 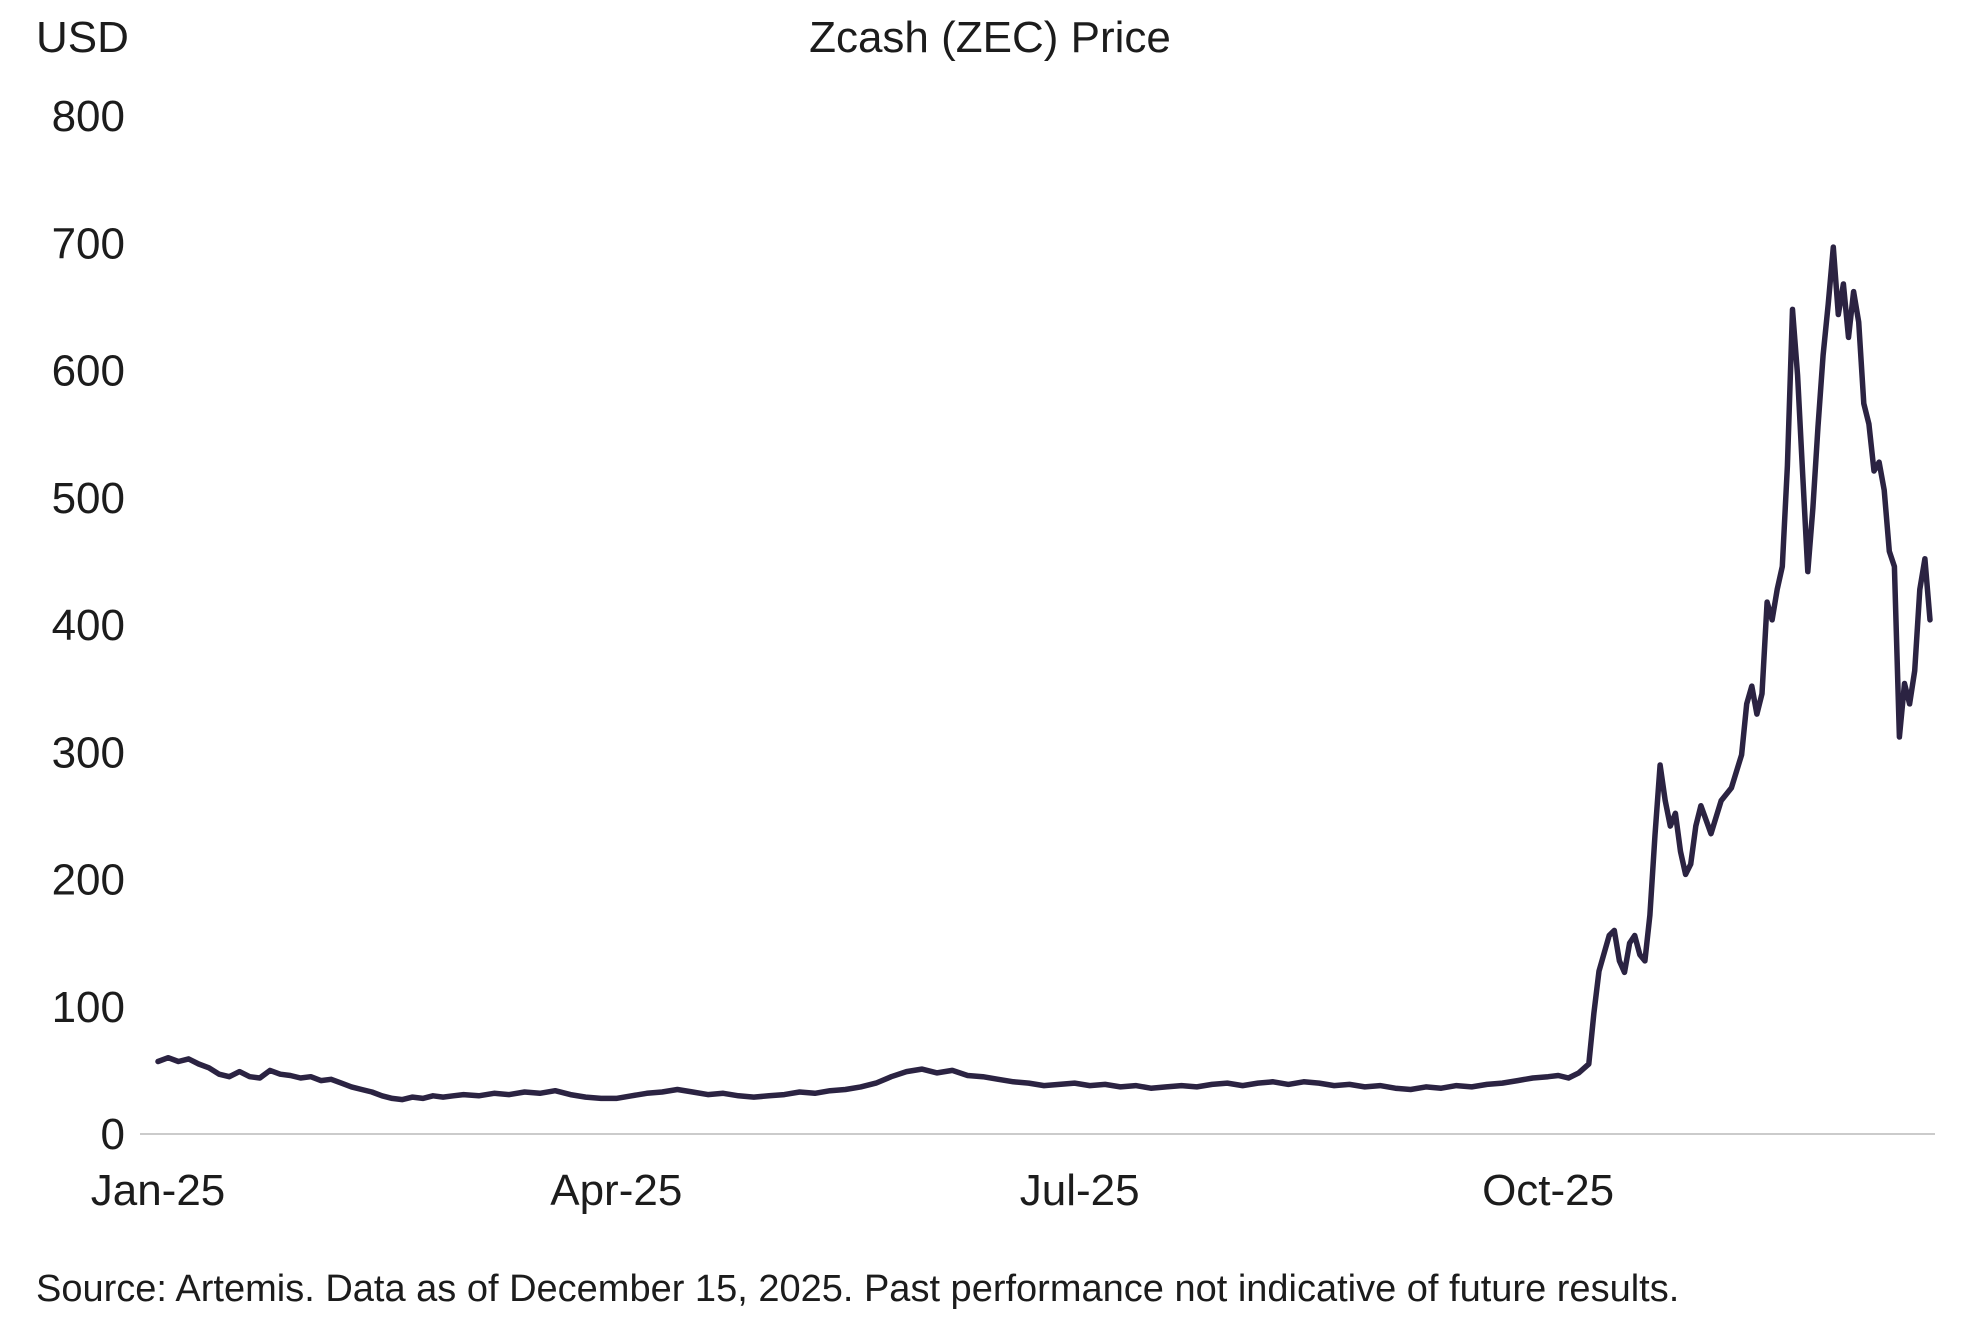 I want to click on y-axis-unit-label: USD, so click(x=82, y=37).